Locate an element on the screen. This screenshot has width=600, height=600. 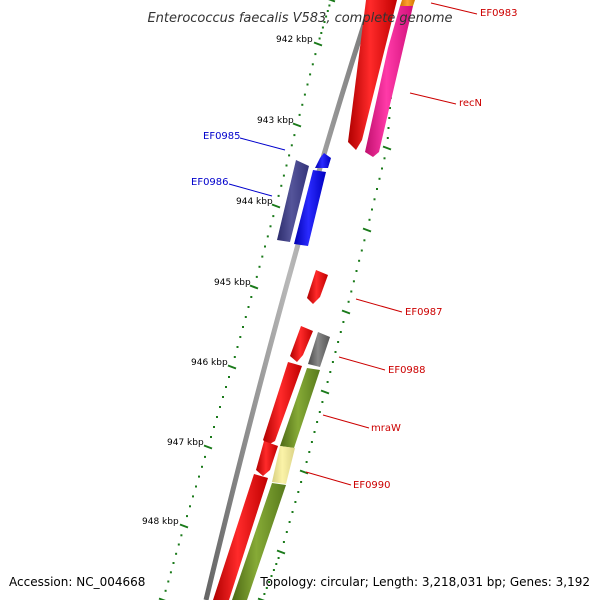
gene-red-mid-bar is located at coordinates (282, 403).